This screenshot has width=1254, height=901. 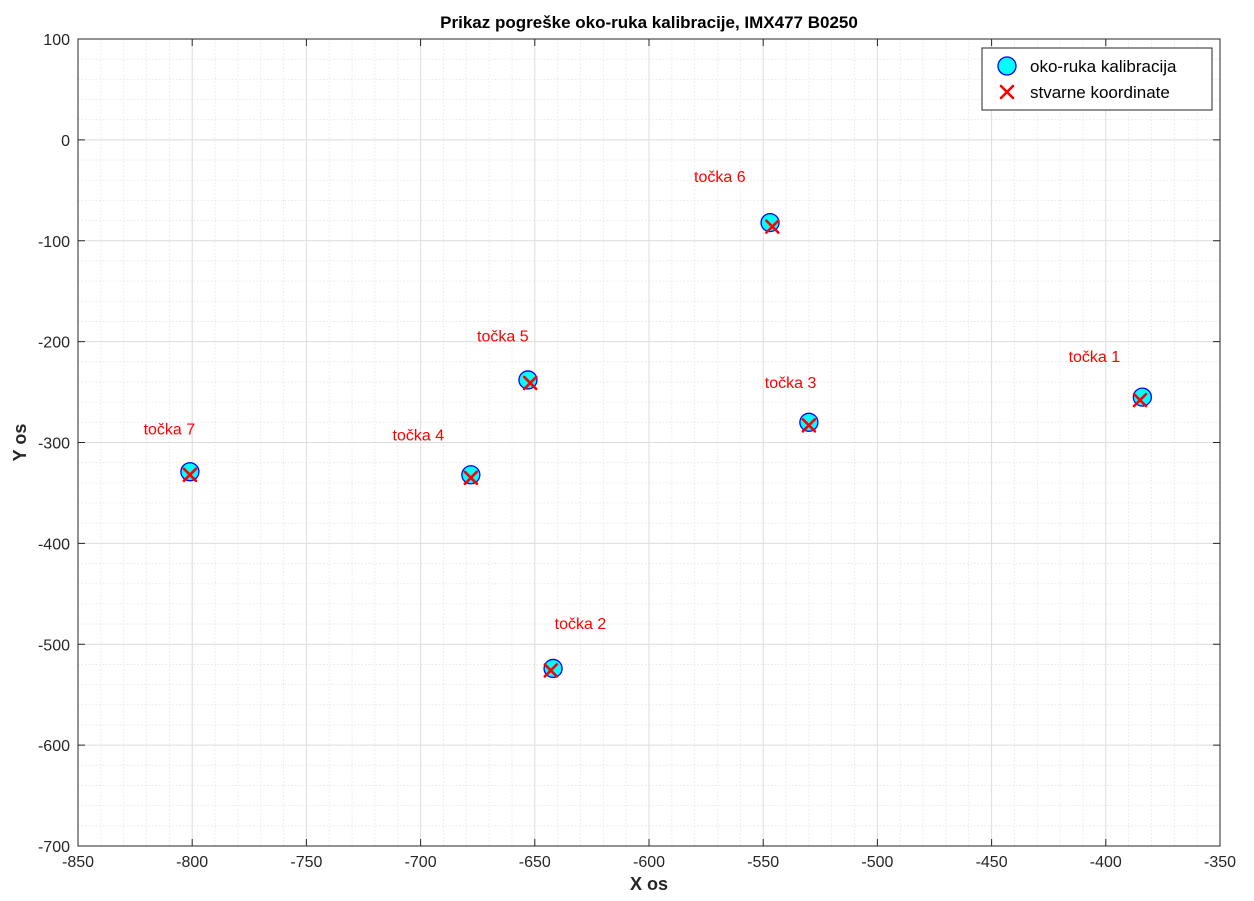 What do you see at coordinates (421, 862) in the screenshot?
I see `x-tick-label: -700` at bounding box center [421, 862].